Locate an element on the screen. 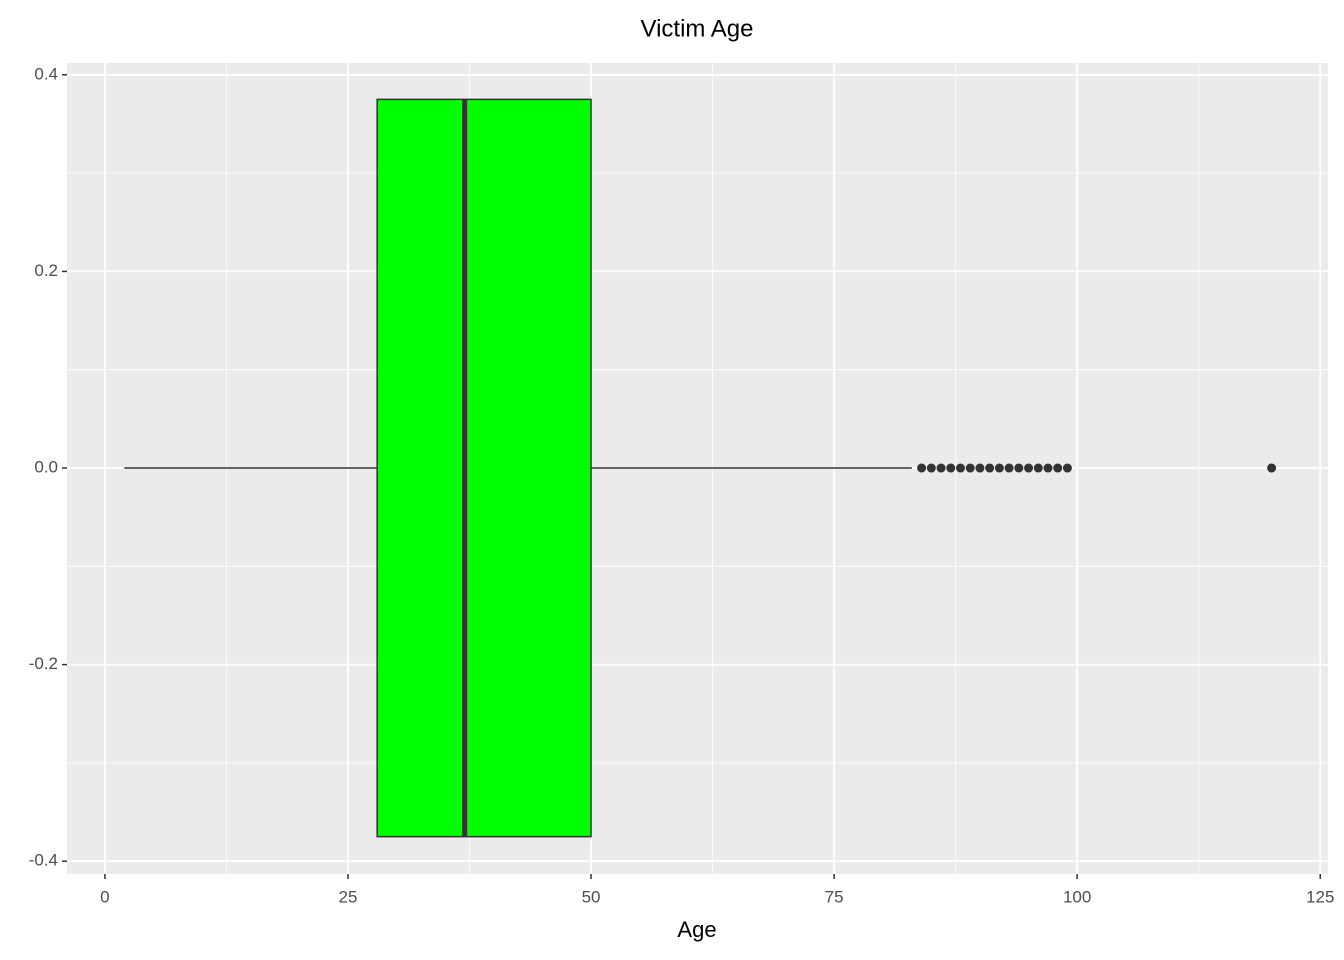  y-tick-label: -0.4 is located at coordinates (43, 860).